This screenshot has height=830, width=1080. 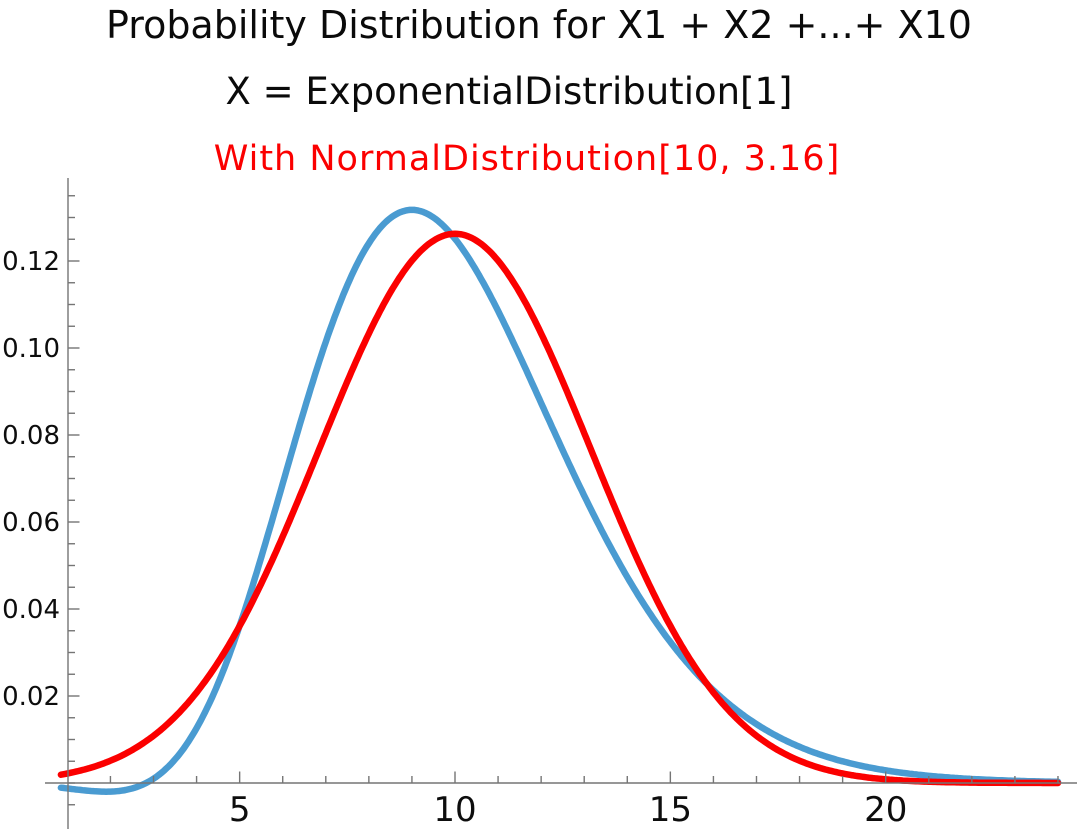 What do you see at coordinates (31, 523) in the screenshot?
I see `y-tick-label: 0.06` at bounding box center [31, 523].